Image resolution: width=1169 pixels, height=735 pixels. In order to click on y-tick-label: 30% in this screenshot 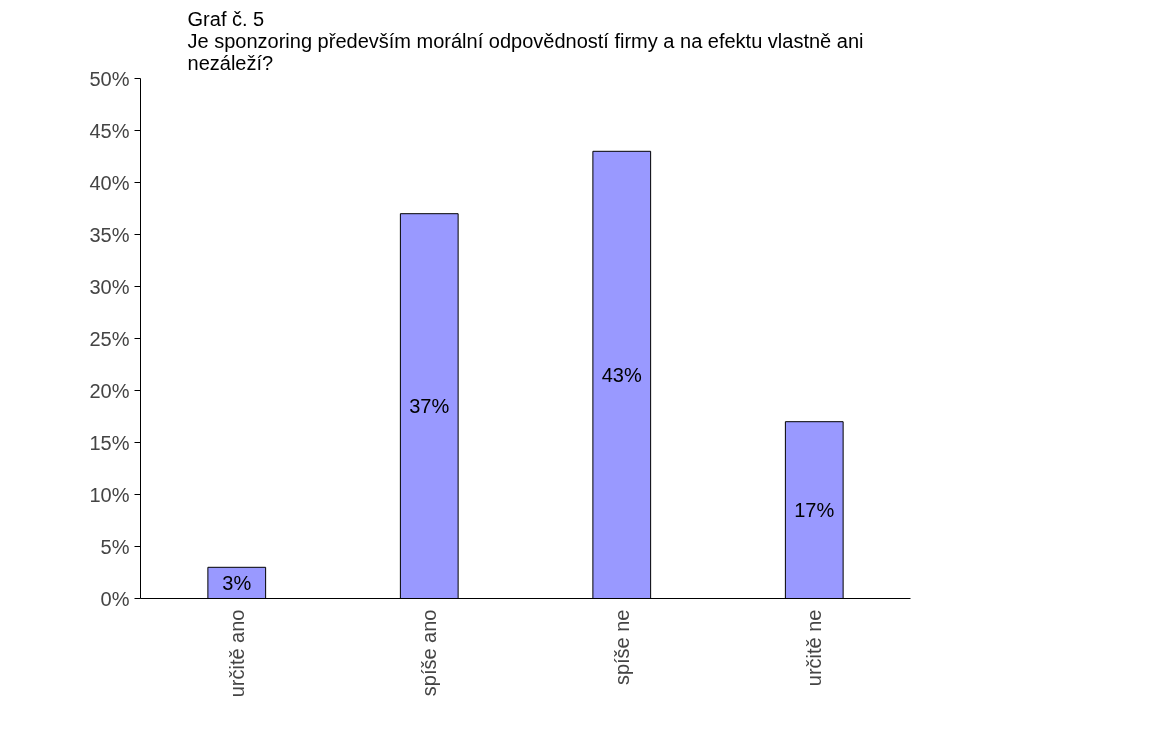, I will do `click(109, 286)`.